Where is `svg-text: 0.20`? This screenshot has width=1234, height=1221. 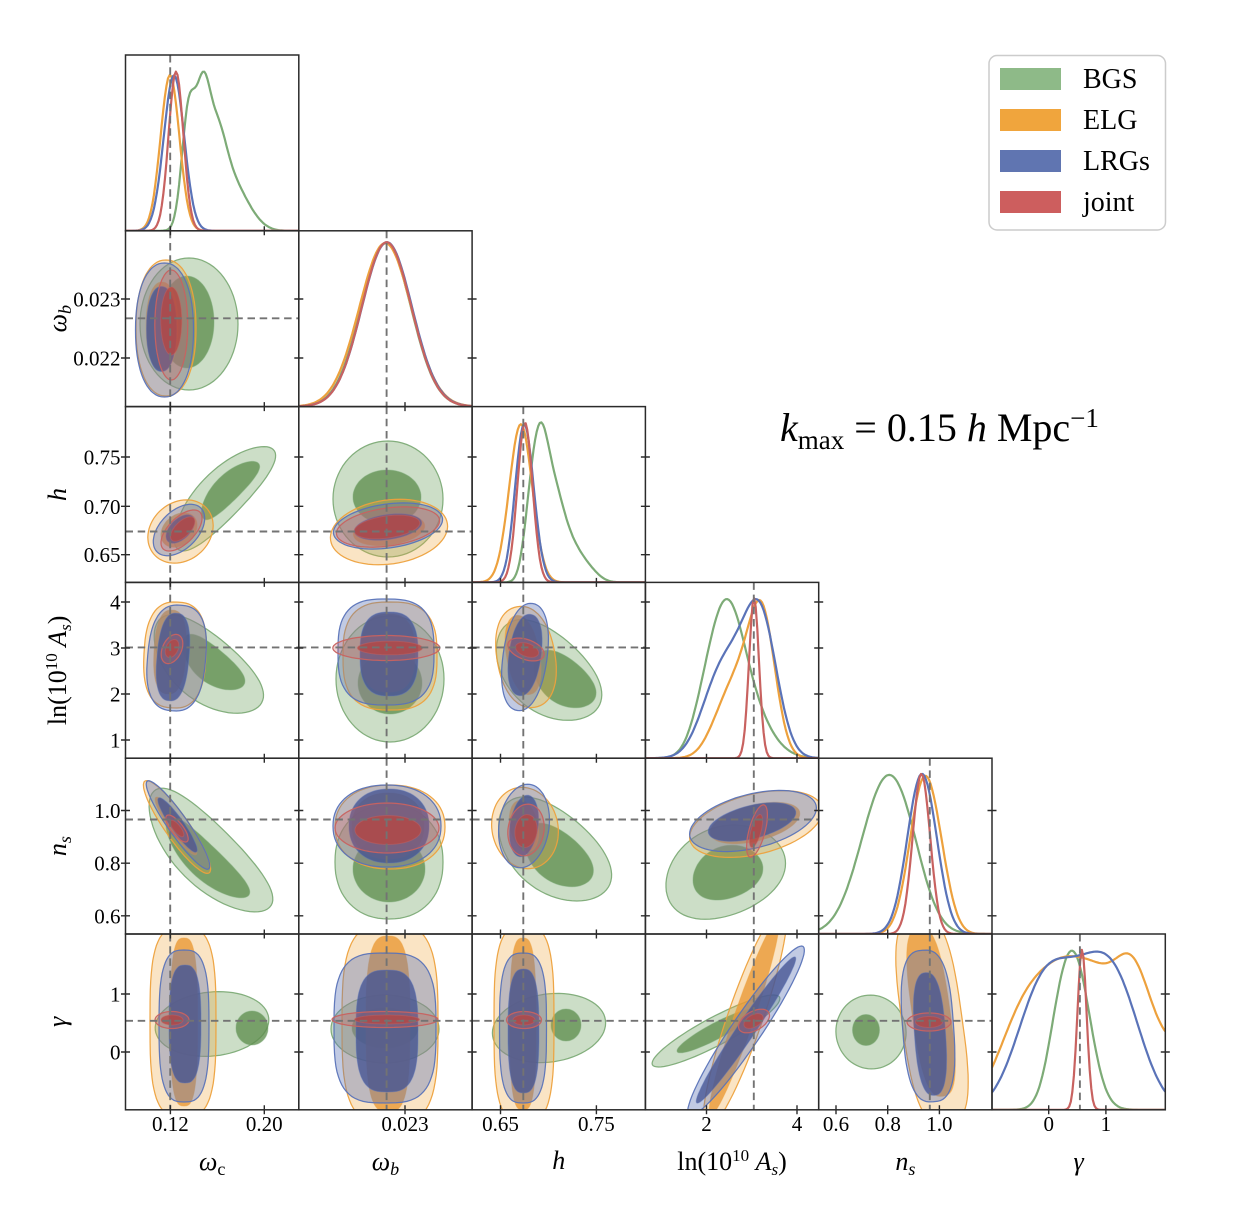
svg-text: 0.20 is located at coordinates (264, 1124).